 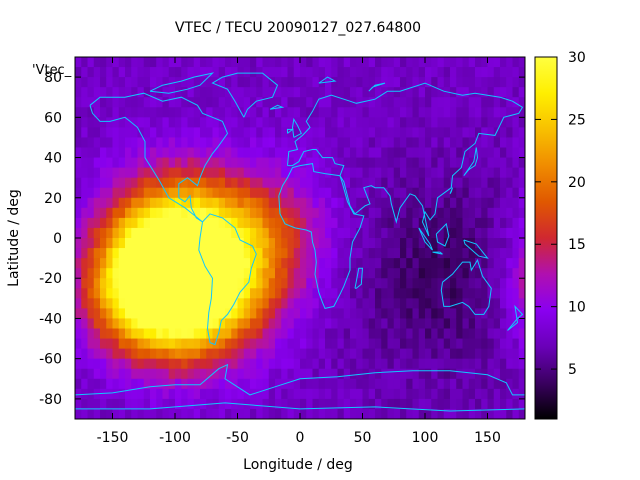 I want to click on series-key-label: 'Vtec_, so click(x=52, y=70).